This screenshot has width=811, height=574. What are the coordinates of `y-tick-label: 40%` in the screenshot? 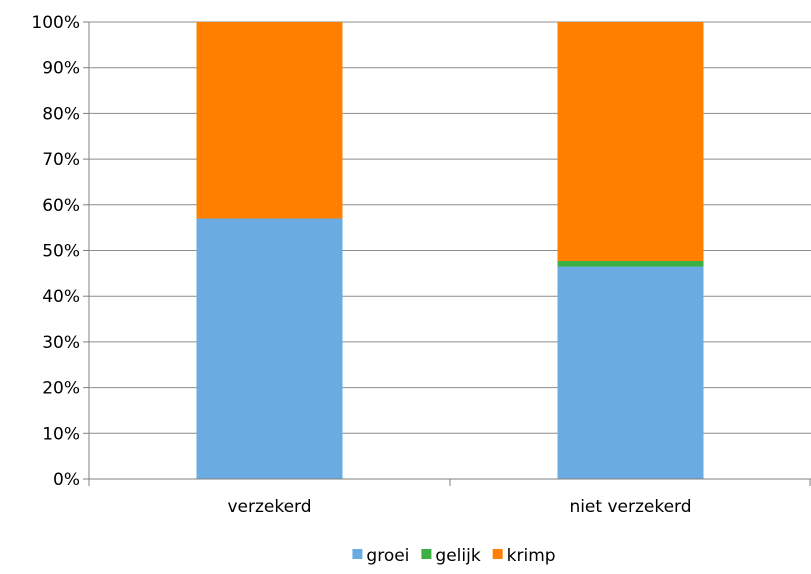 It's located at (61, 297).